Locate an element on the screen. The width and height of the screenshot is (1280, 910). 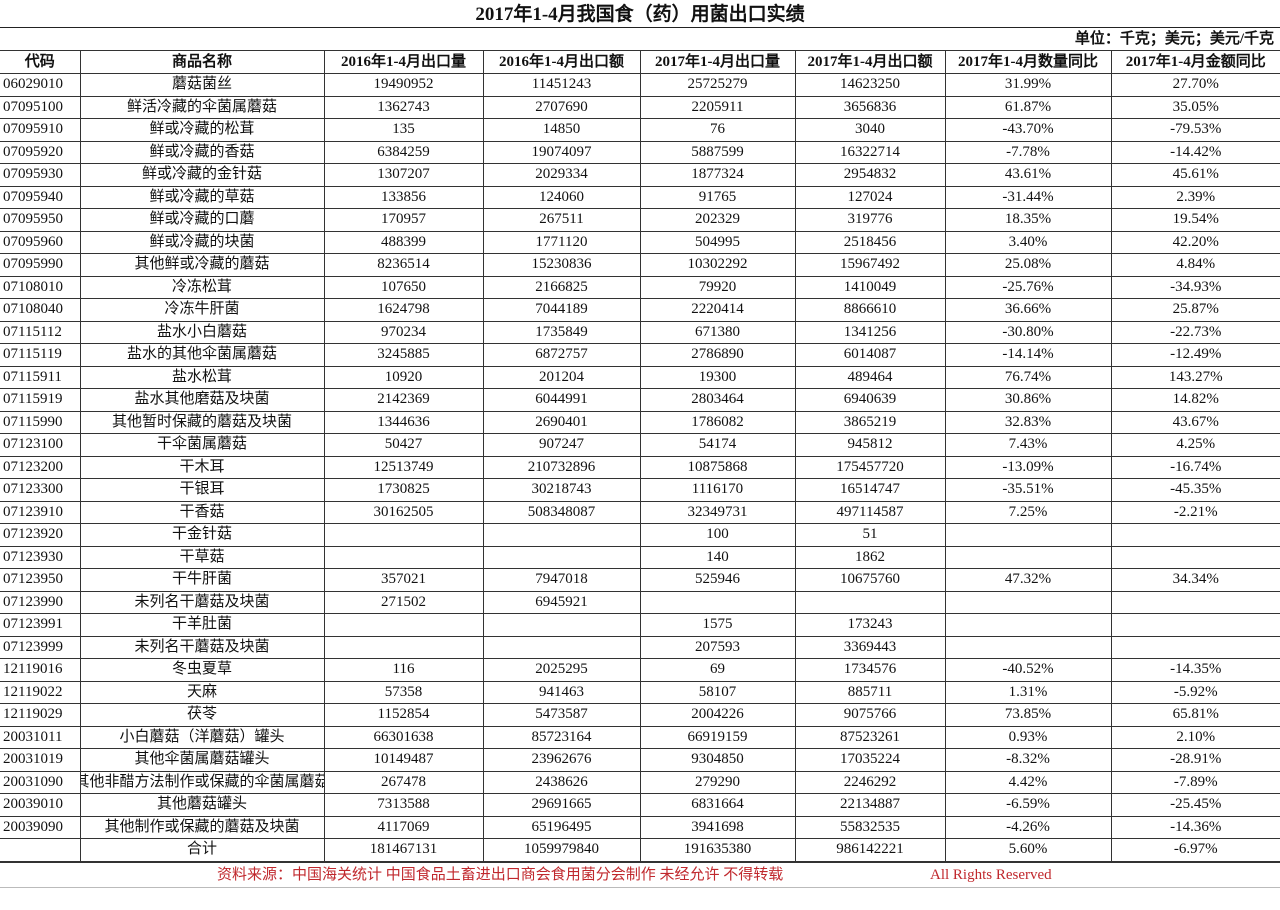
cell-product-name: 鲜或冷藏的松茸 is located at coordinates (202, 130).